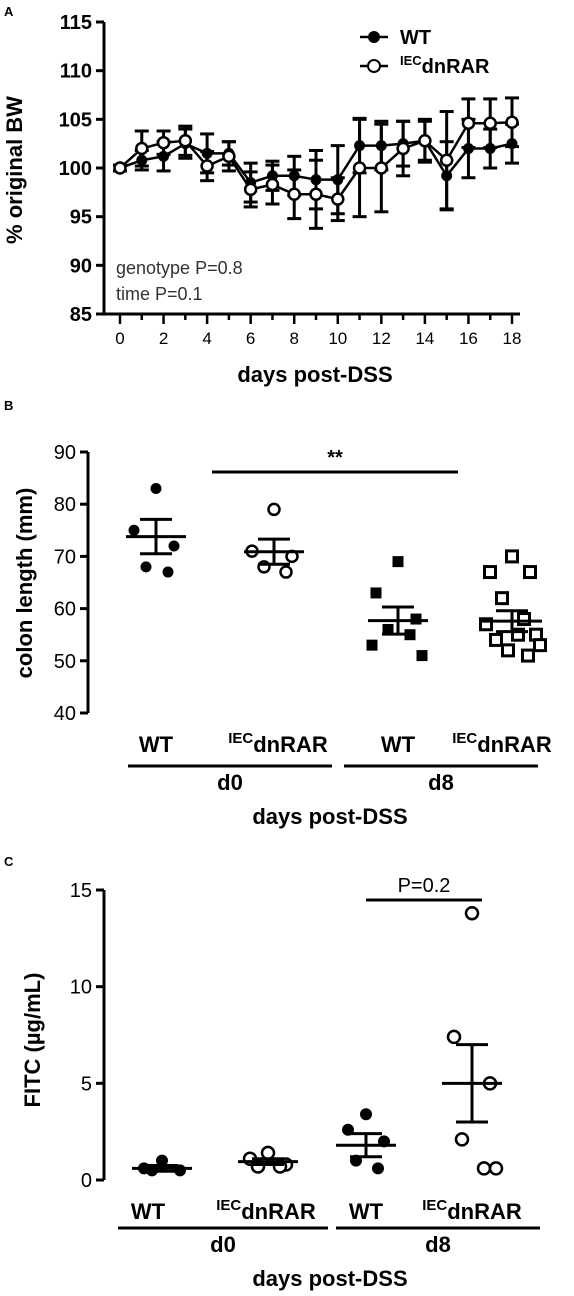  I want to click on panel-c-x-axis-label: days post-DSS, so click(329, 1278).